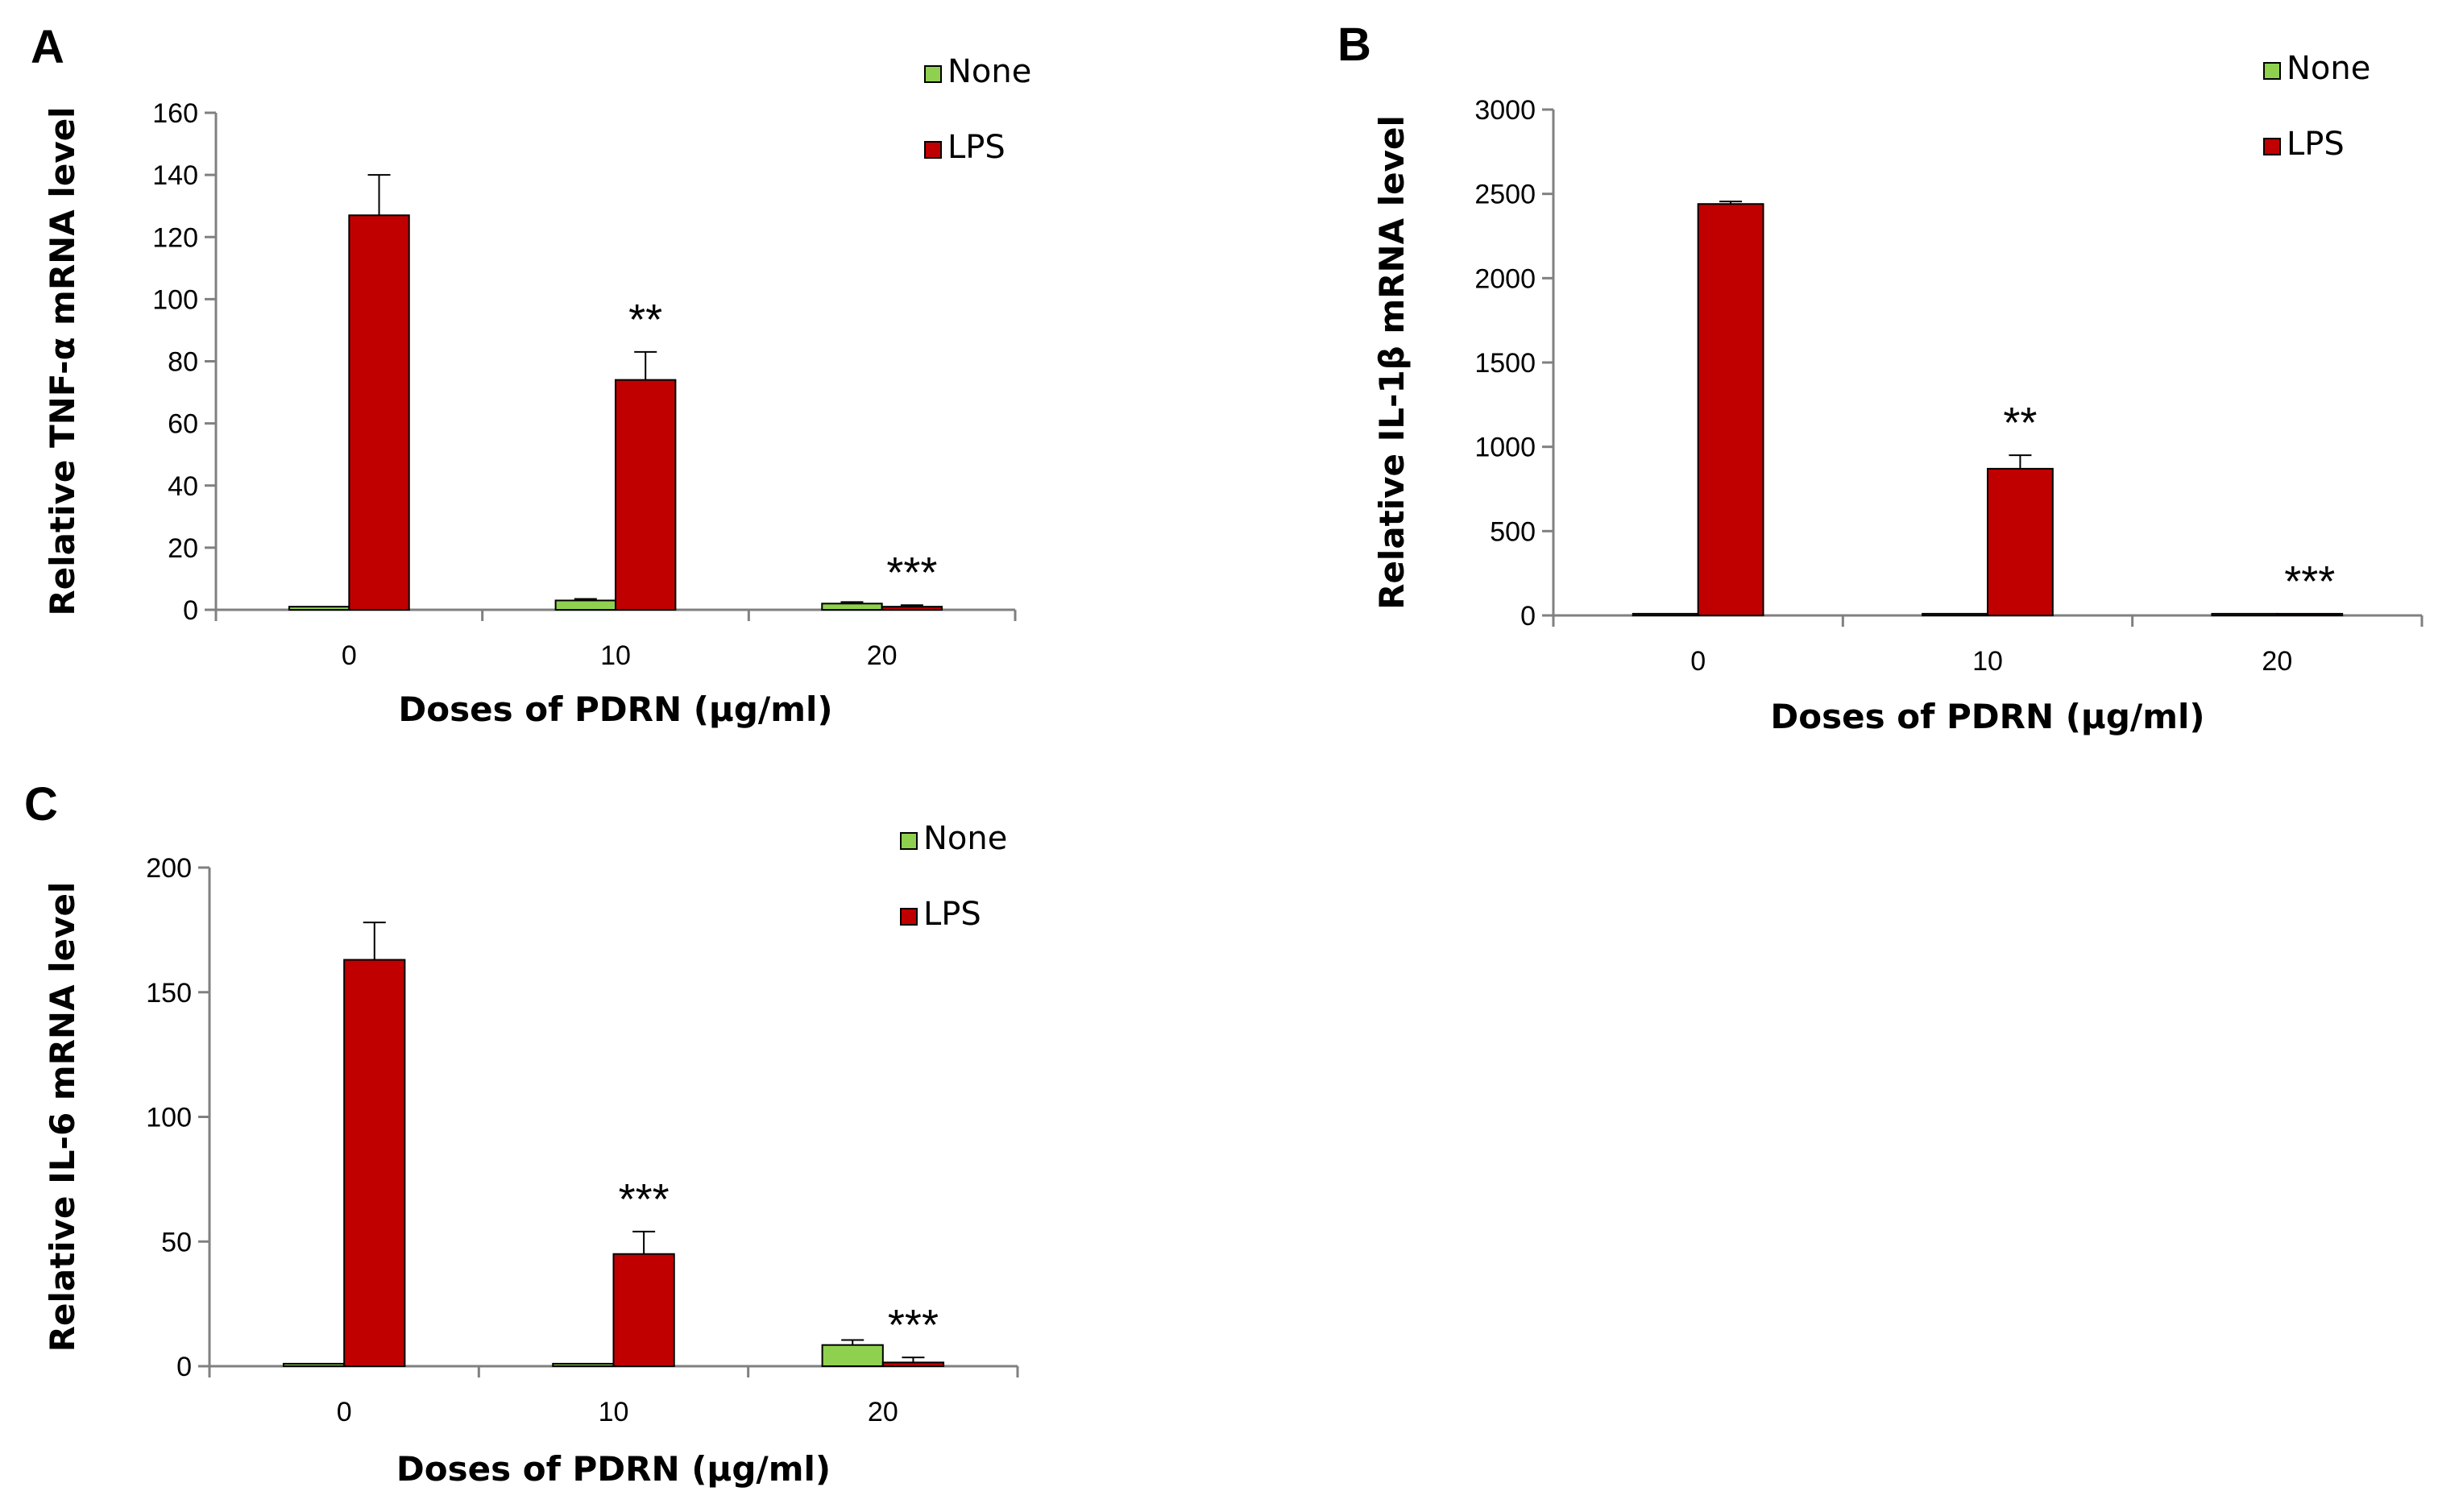  I want to click on y-tick-label: 20, so click(183, 549).